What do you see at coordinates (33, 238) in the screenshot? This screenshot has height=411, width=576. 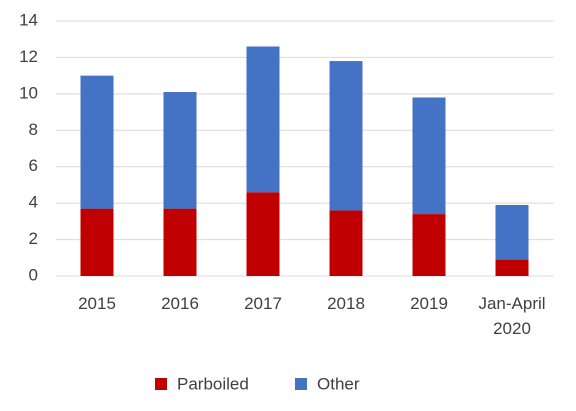 I see `y-tick-label: 2` at bounding box center [33, 238].